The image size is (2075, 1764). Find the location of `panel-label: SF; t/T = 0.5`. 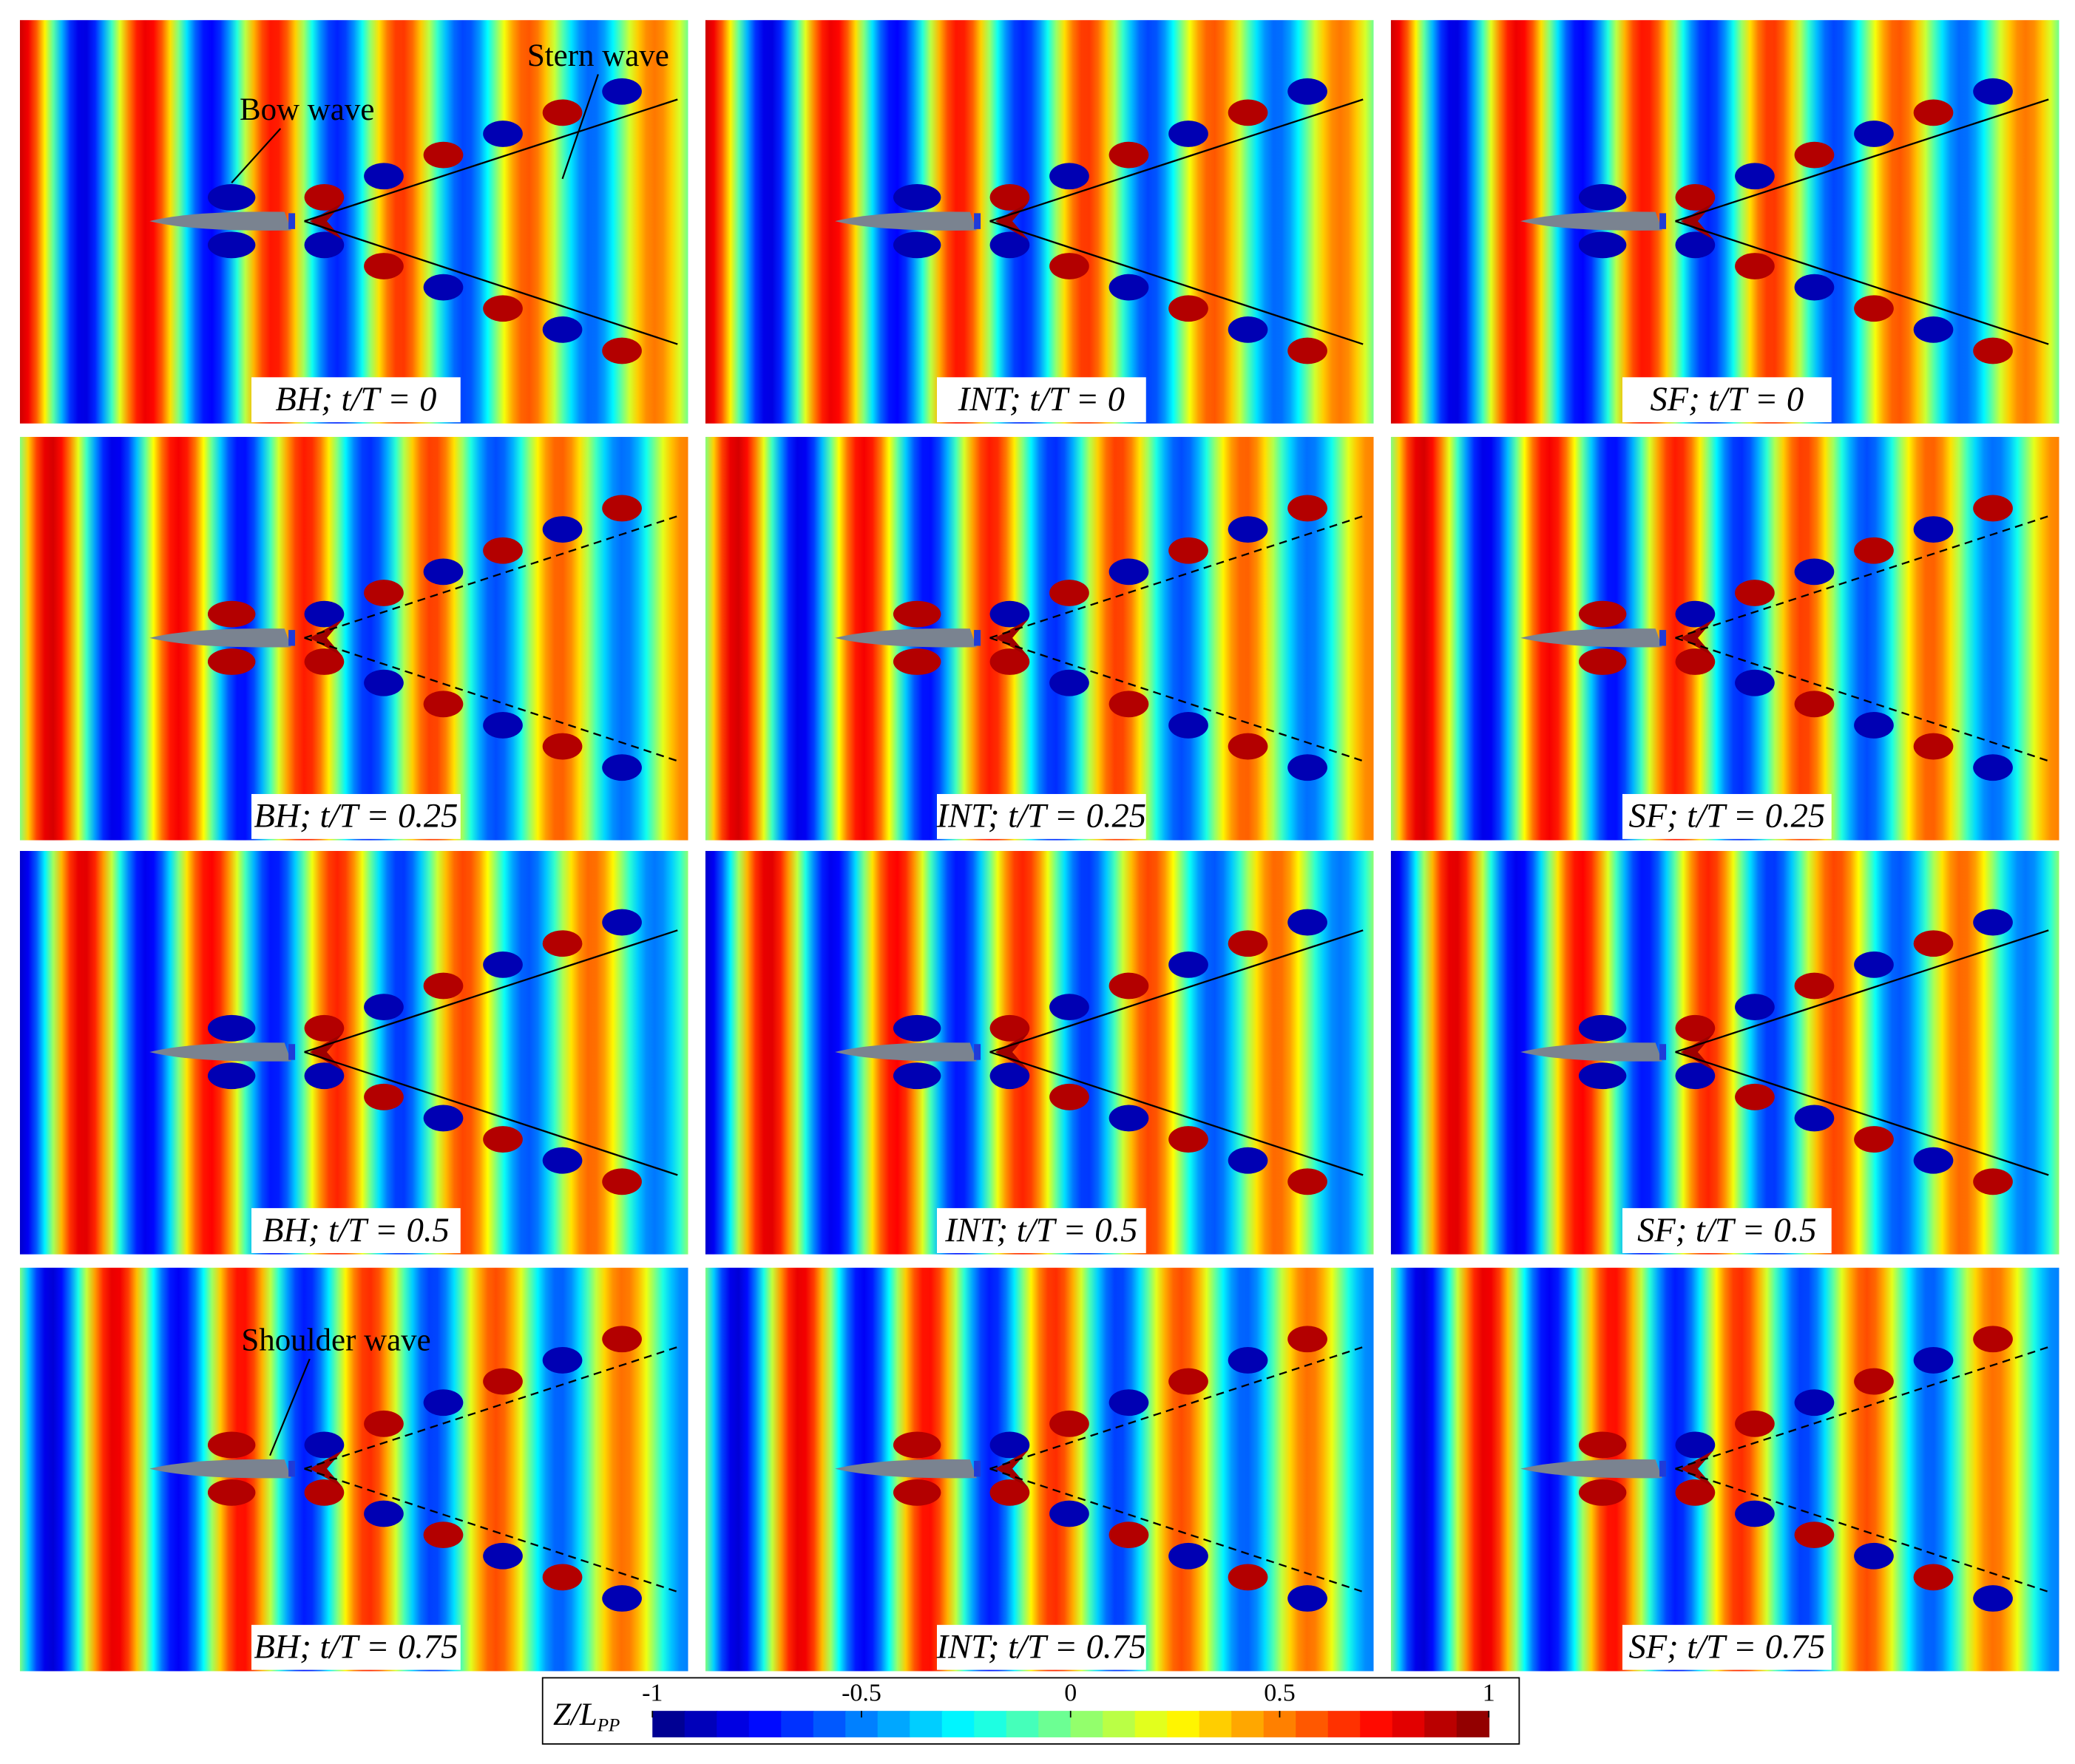

panel-label: SF; t/T = 0.5 is located at coordinates (1726, 1230).